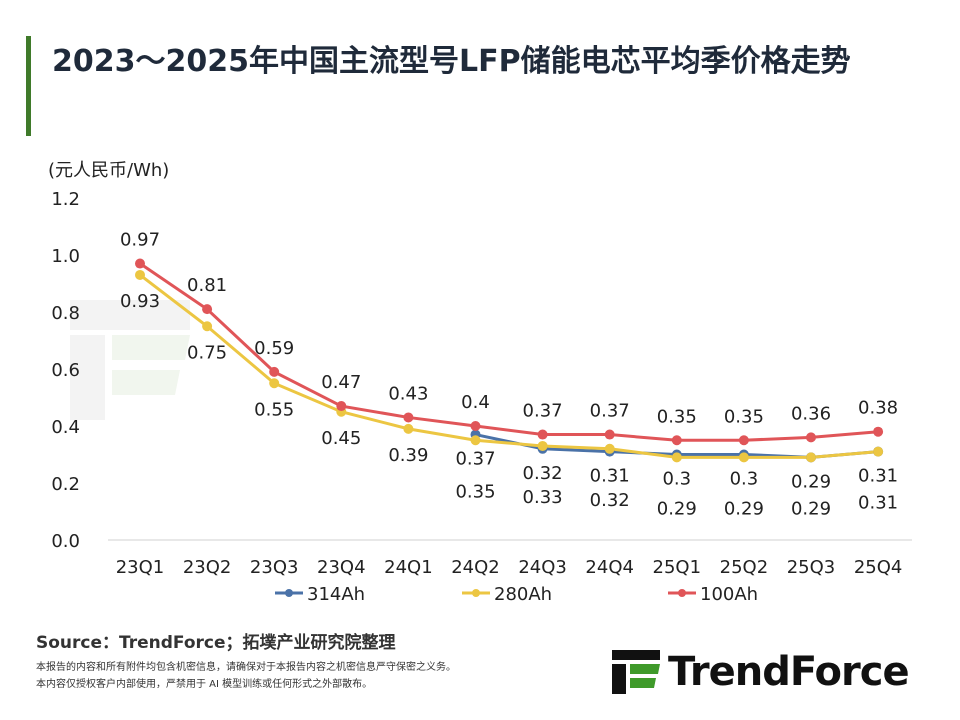  What do you see at coordinates (65, 313) in the screenshot?
I see `y-tick-label: 0.8` at bounding box center [65, 313].